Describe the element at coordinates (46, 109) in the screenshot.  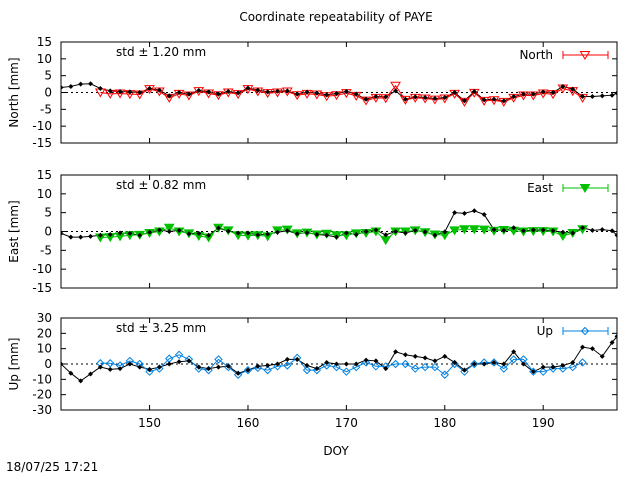
I see `north-ytick-label: -5` at that location.